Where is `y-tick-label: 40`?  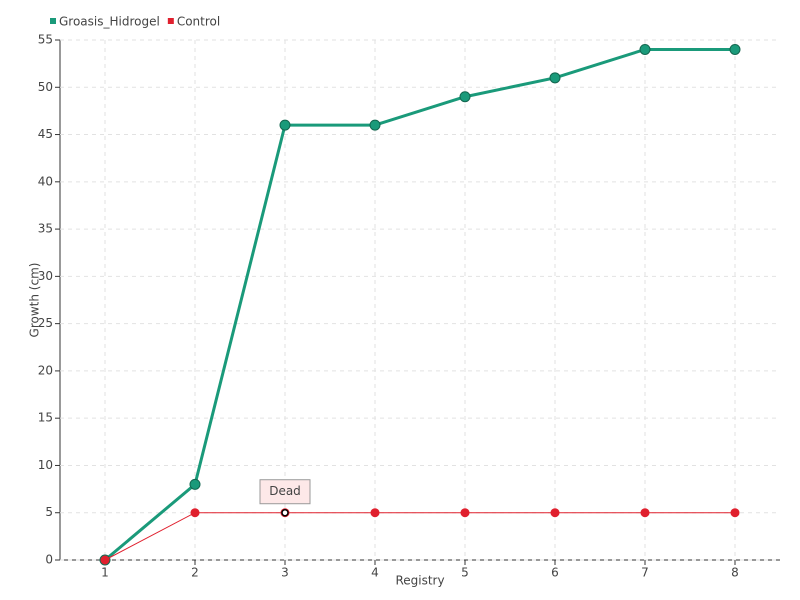
y-tick-label: 40 is located at coordinates (45, 181).